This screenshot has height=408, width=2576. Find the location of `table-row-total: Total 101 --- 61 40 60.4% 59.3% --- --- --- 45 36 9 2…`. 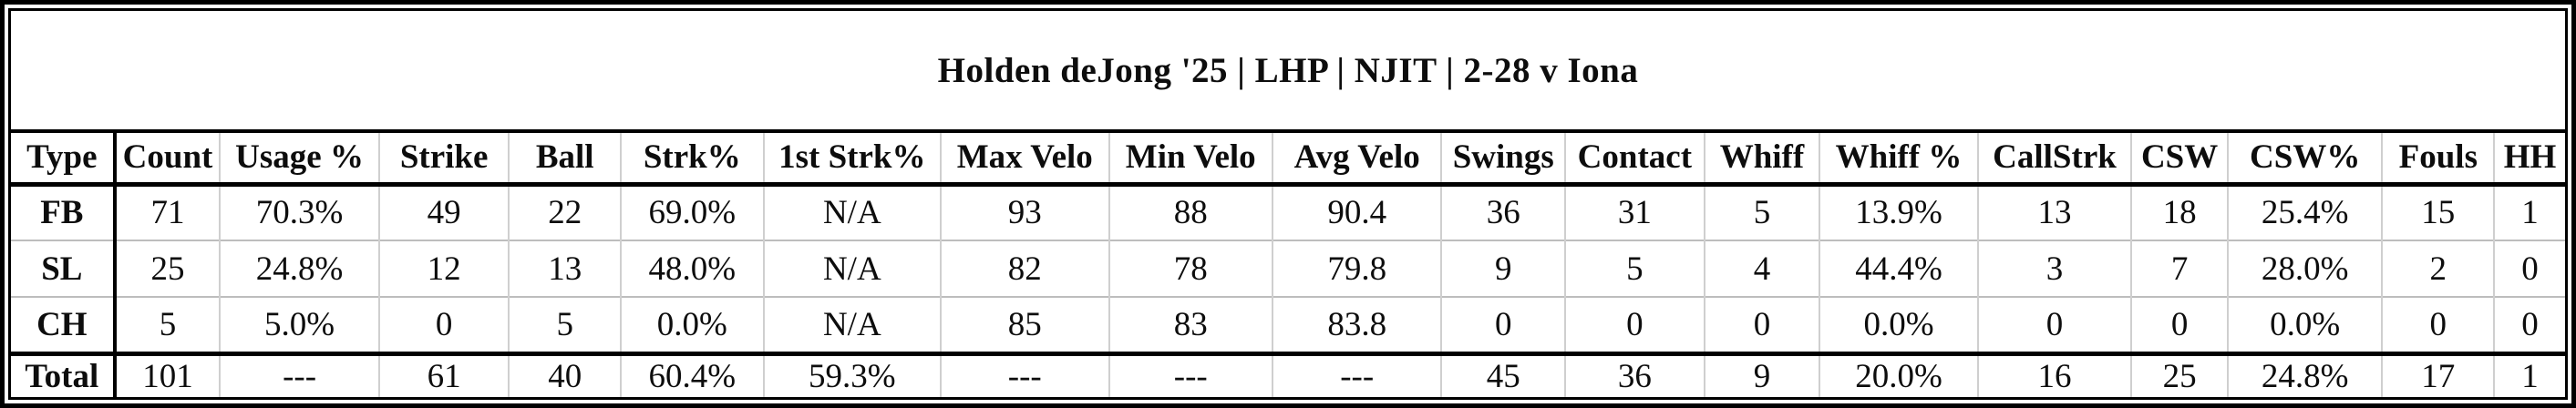

table-row-total: Total 101 --- 61 40 60.4% 59.3% --- --- --- 45 36 9 2… is located at coordinates (1288, 375).